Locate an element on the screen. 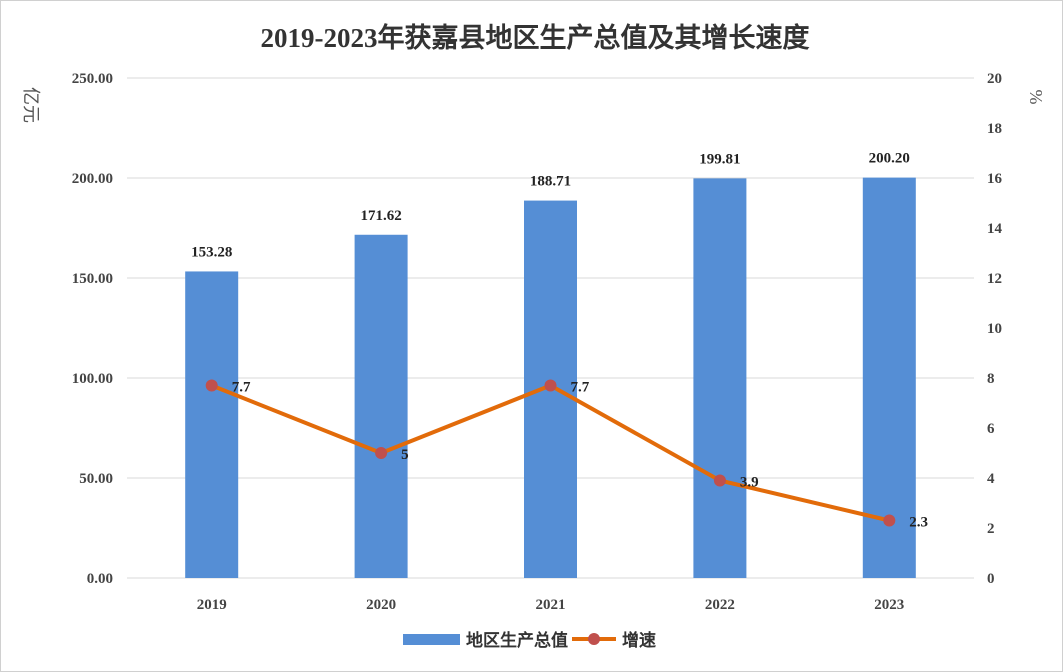 The height and width of the screenshot is (672, 1063). left-axis-tick-label: 150.00 is located at coordinates (92, 279).